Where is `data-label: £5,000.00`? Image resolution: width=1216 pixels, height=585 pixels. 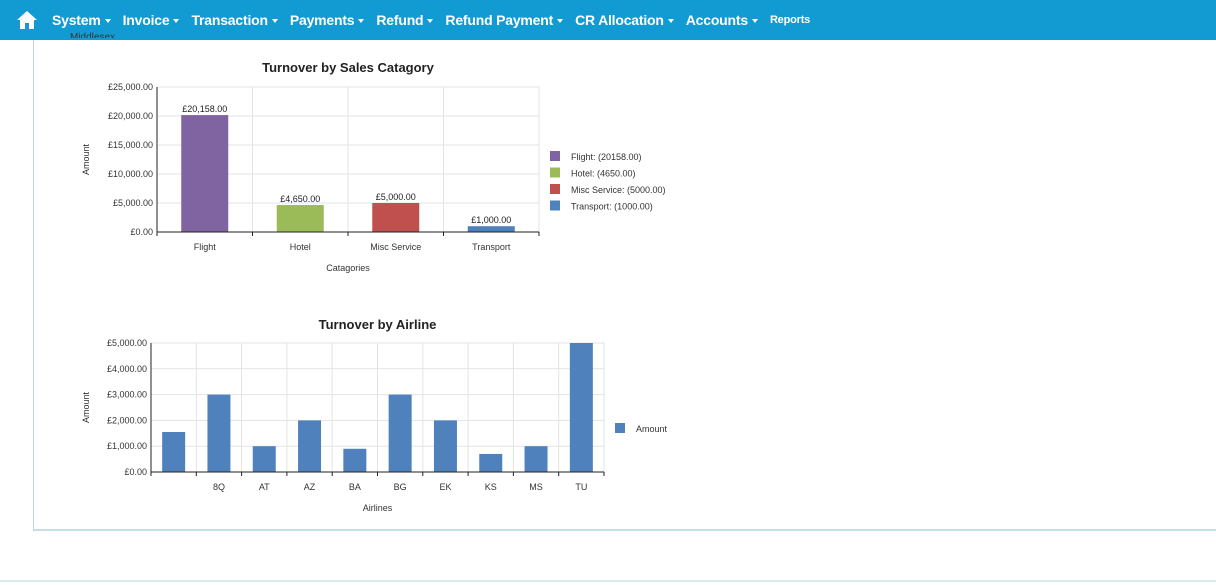 data-label: £5,000.00 is located at coordinates (396, 197).